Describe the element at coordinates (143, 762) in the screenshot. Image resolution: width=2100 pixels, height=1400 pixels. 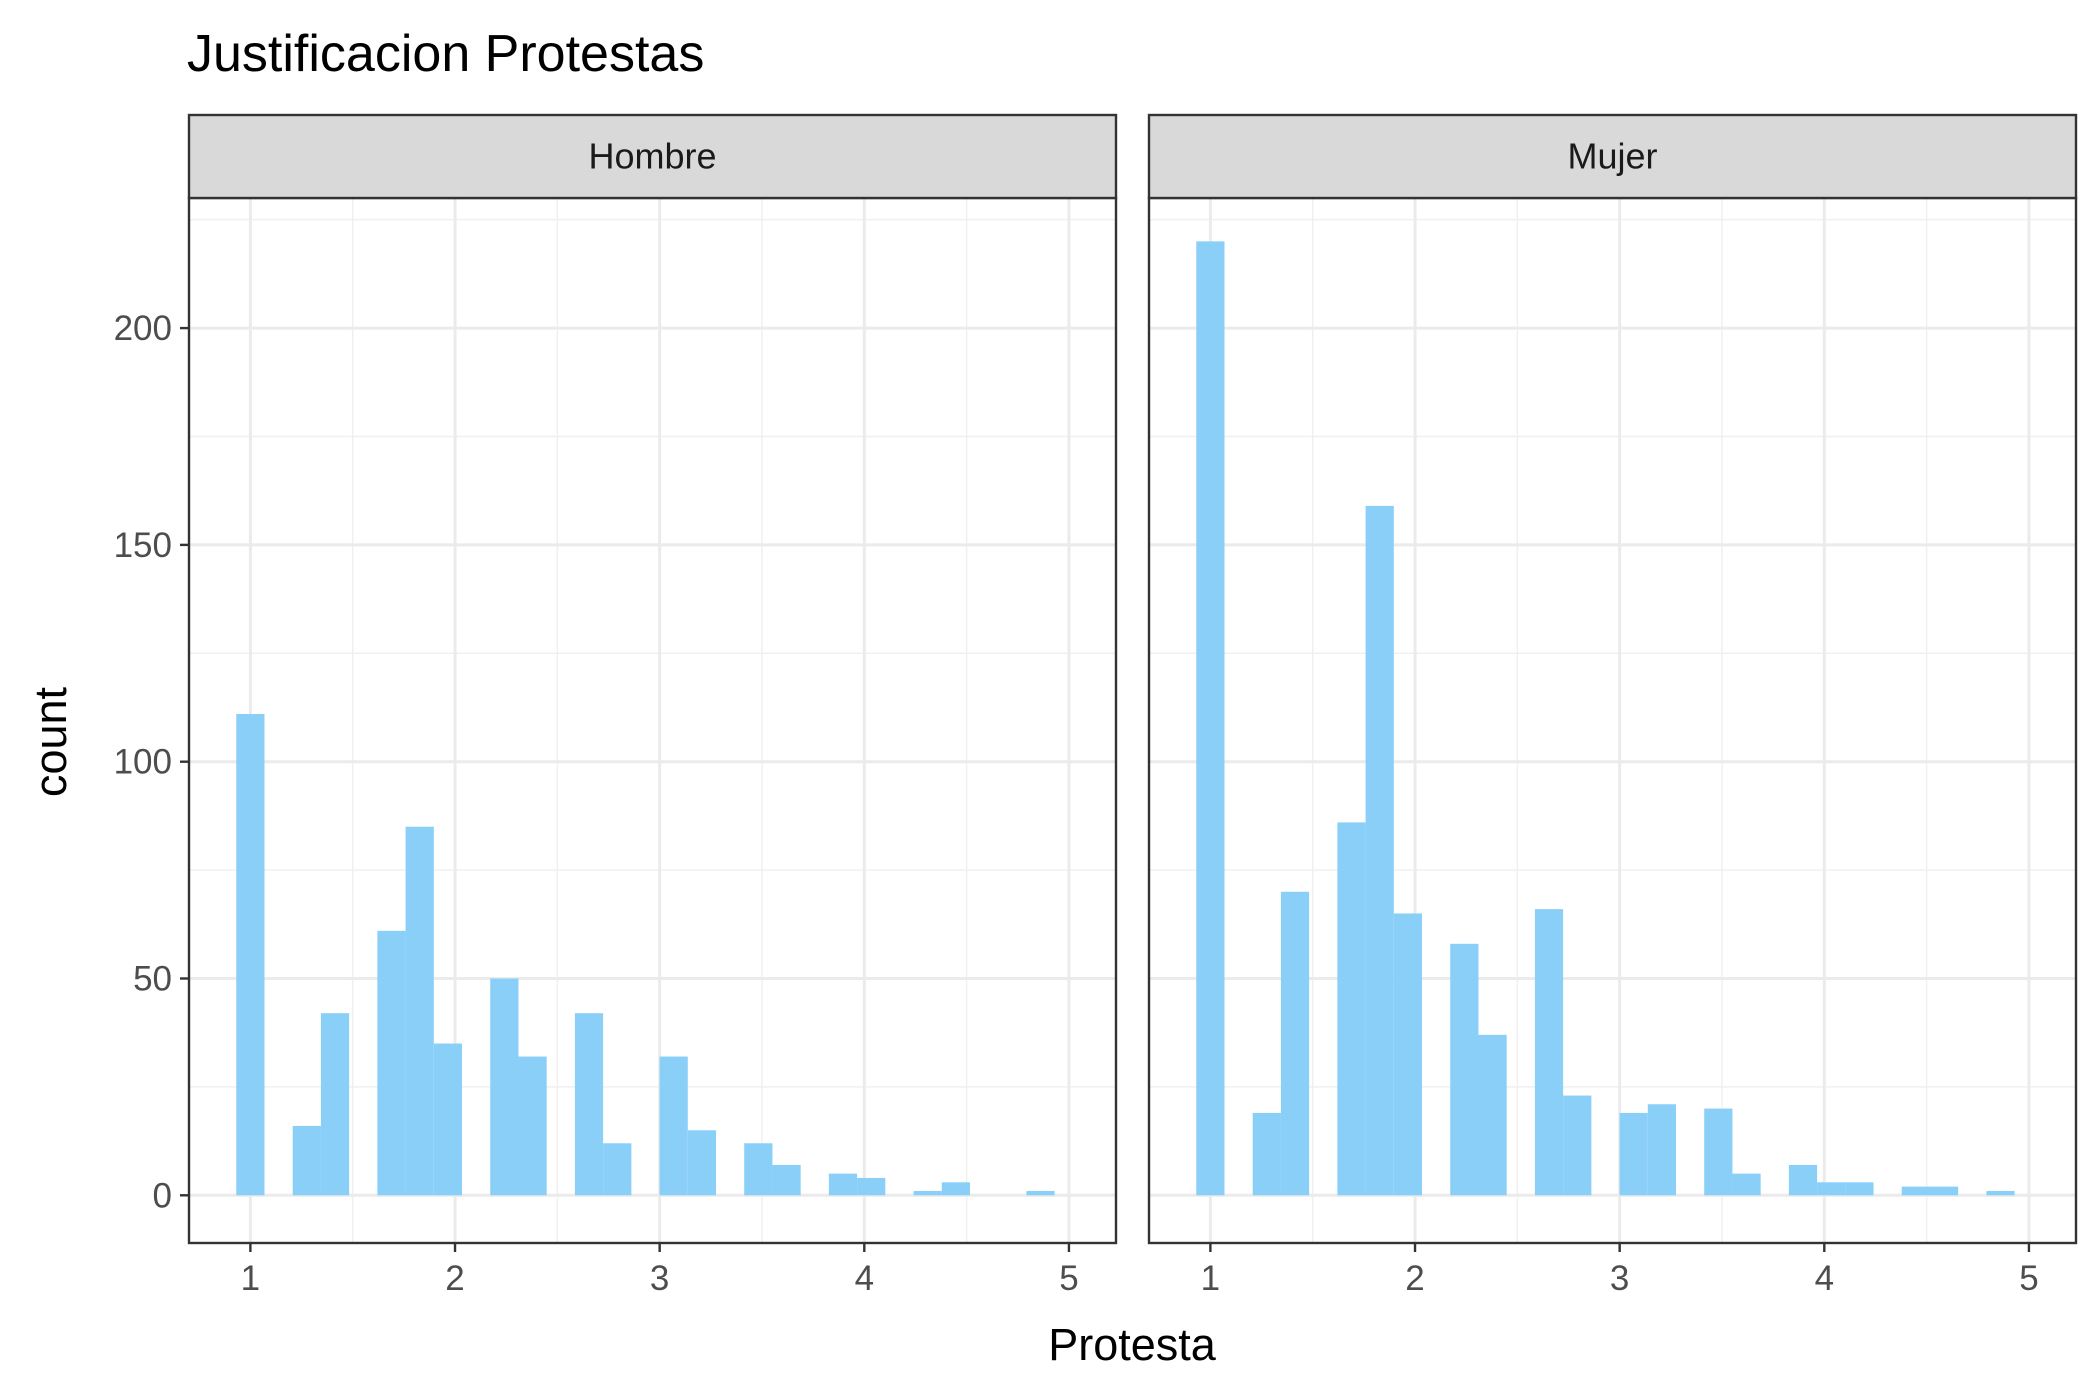
I see `y-tick-label: 100` at that location.